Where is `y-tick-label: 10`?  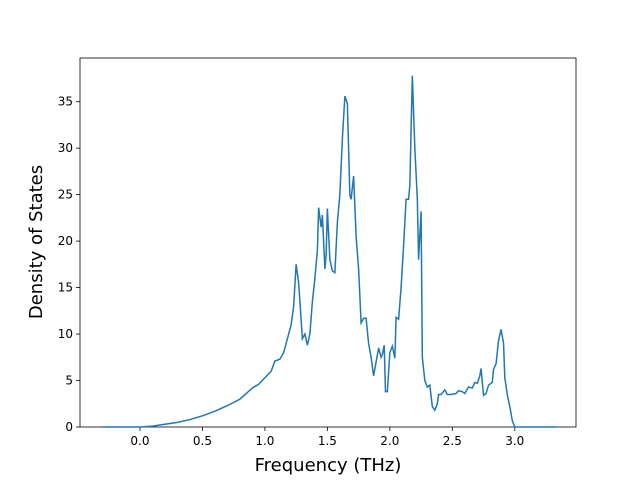 y-tick-label: 10 is located at coordinates (65, 334).